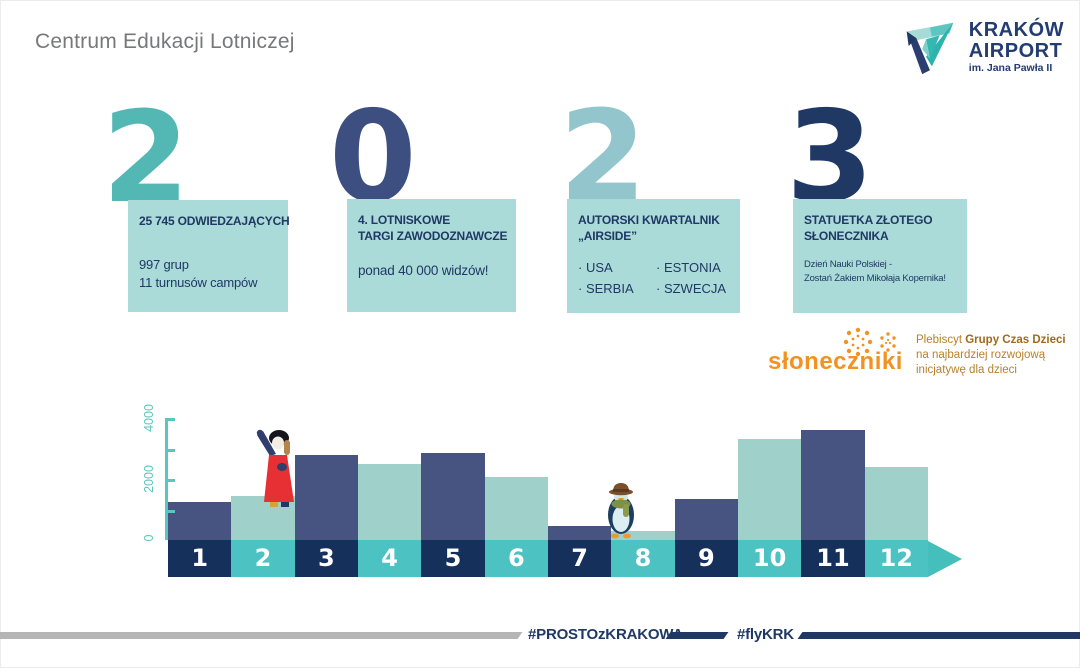 This screenshot has width=1080, height=668. I want to click on krakow-airport-logo: KRAKÓW AIRPORT im. Jana Pawła II, so click(980, 47).